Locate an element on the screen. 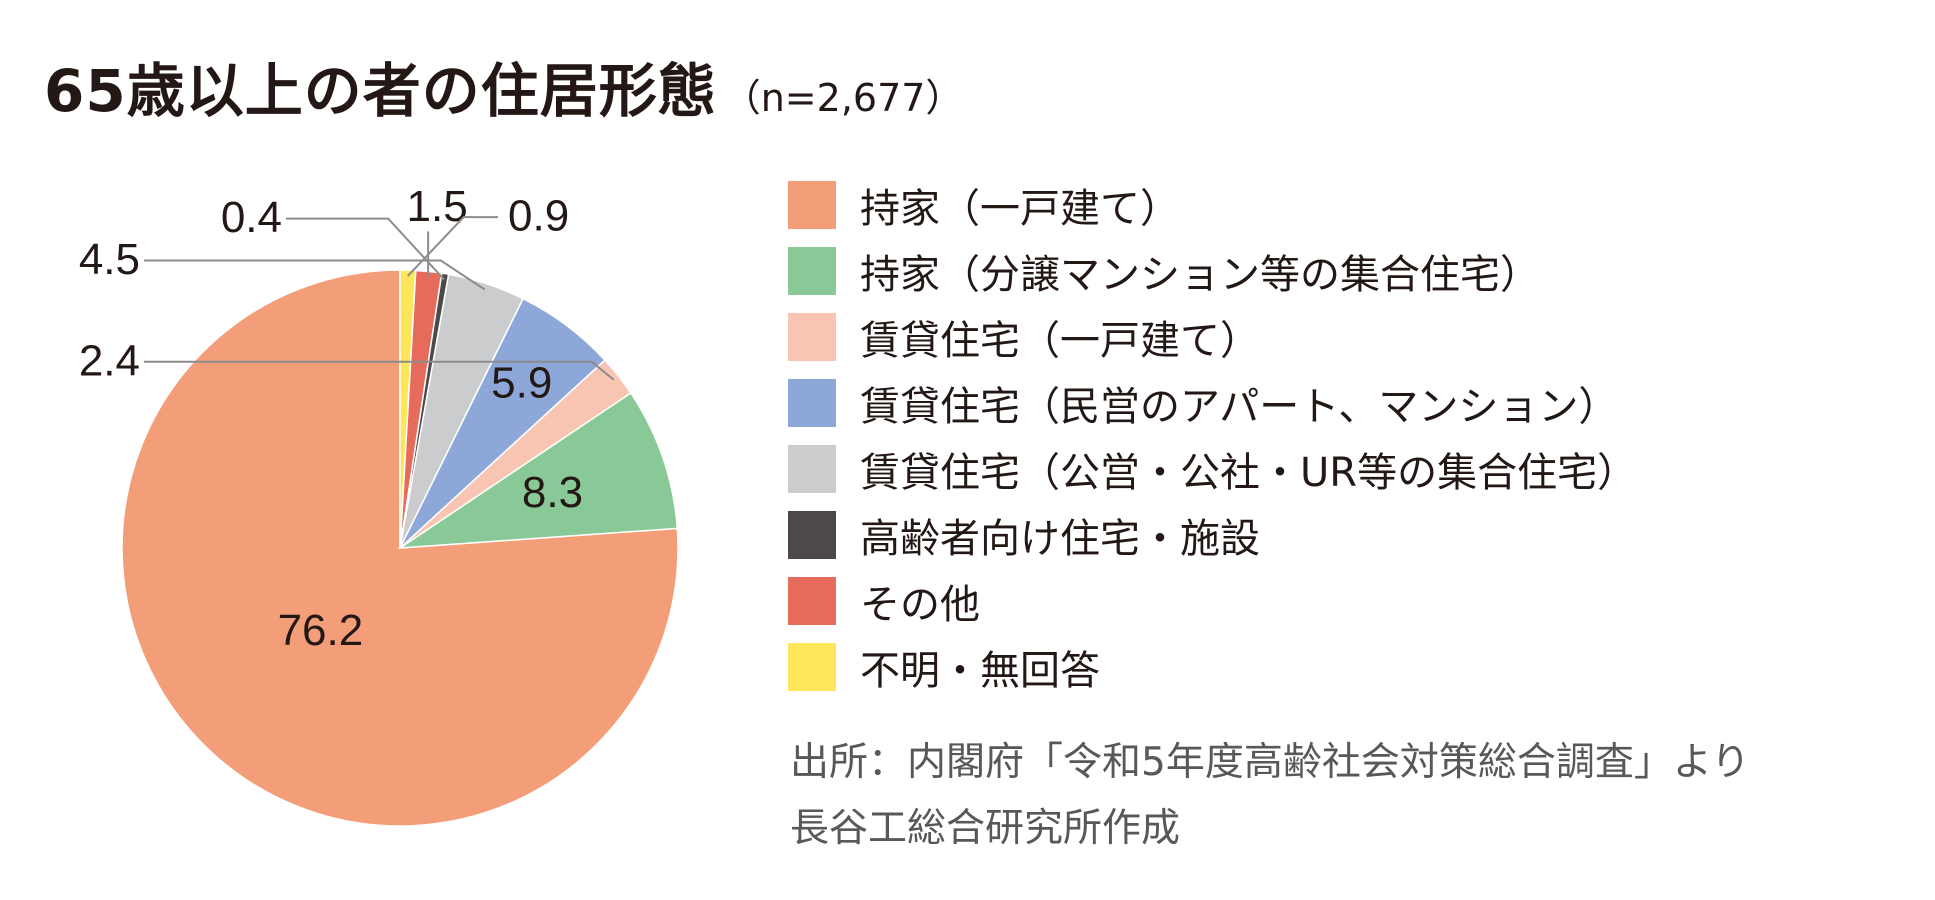 Image resolution: width=1935 pixels, height=900 pixels. legend-label: 持家（分譲マンション等の集合住宅） is located at coordinates (1200, 275).